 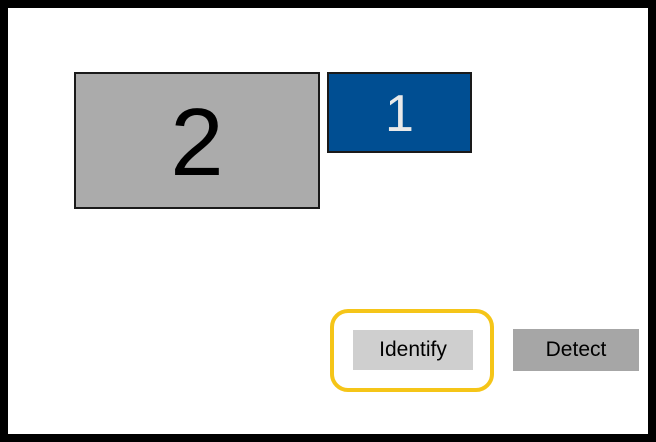 What do you see at coordinates (576, 350) in the screenshot?
I see `detect-button: Detect` at bounding box center [576, 350].